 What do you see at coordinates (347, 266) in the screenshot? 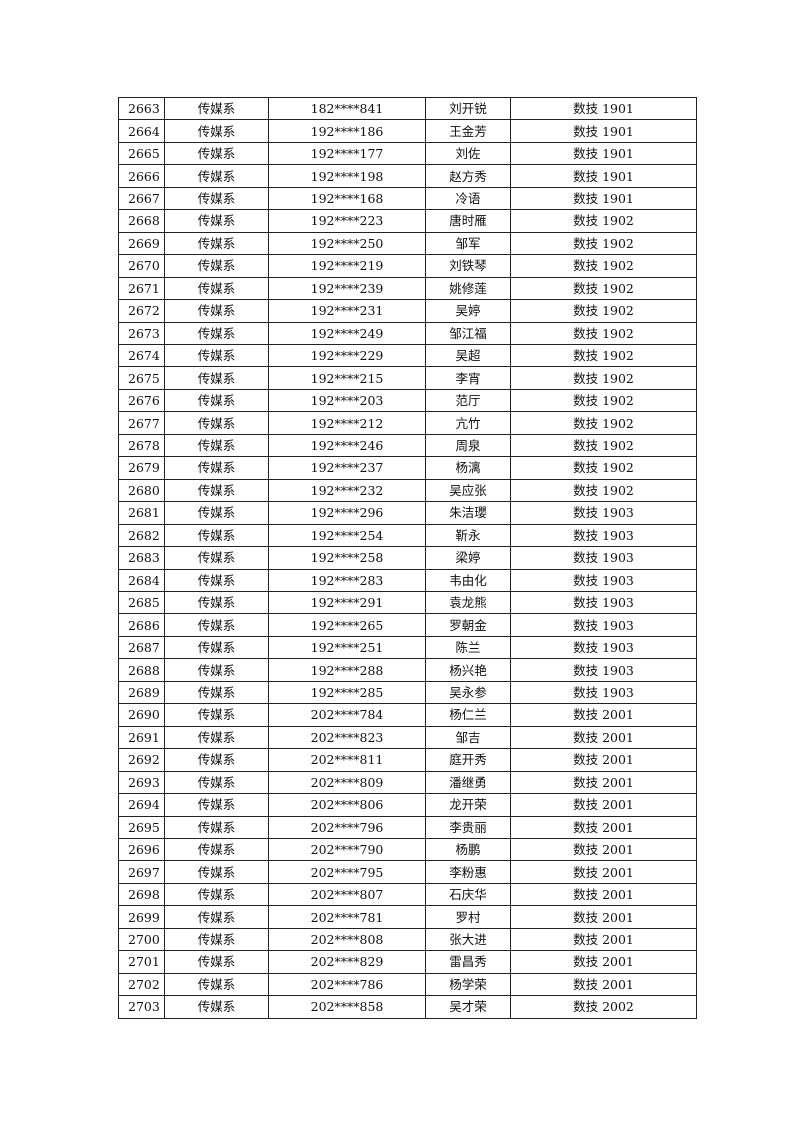
I see `masked-id-cell: 192****219` at bounding box center [347, 266].